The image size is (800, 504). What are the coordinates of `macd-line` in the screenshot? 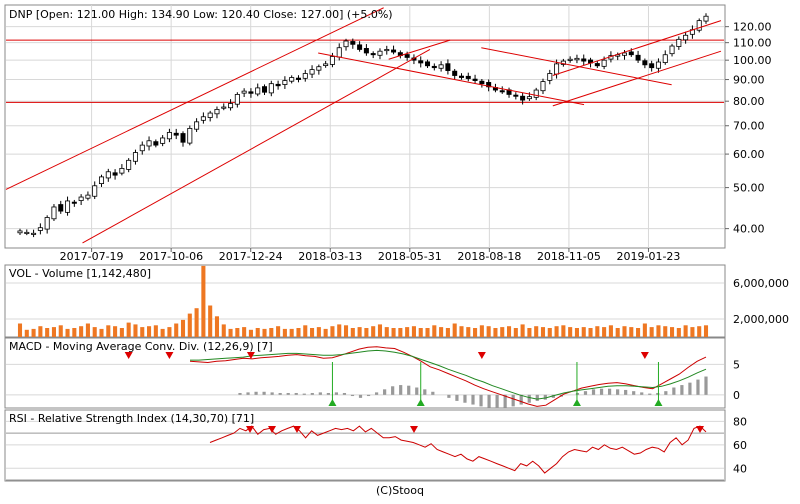 It's located at (448, 376).